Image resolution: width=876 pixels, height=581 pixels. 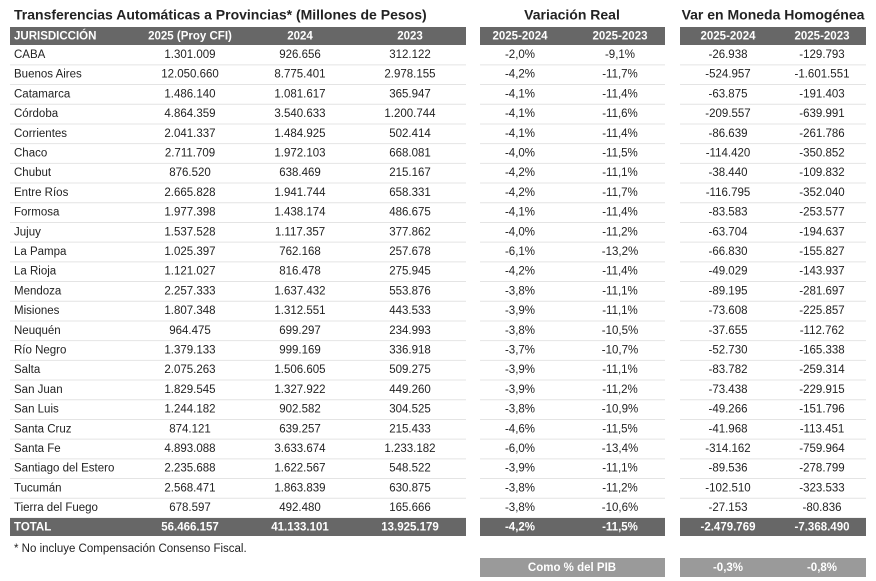 I want to click on cell: 1.438.174, so click(x=300, y=213).